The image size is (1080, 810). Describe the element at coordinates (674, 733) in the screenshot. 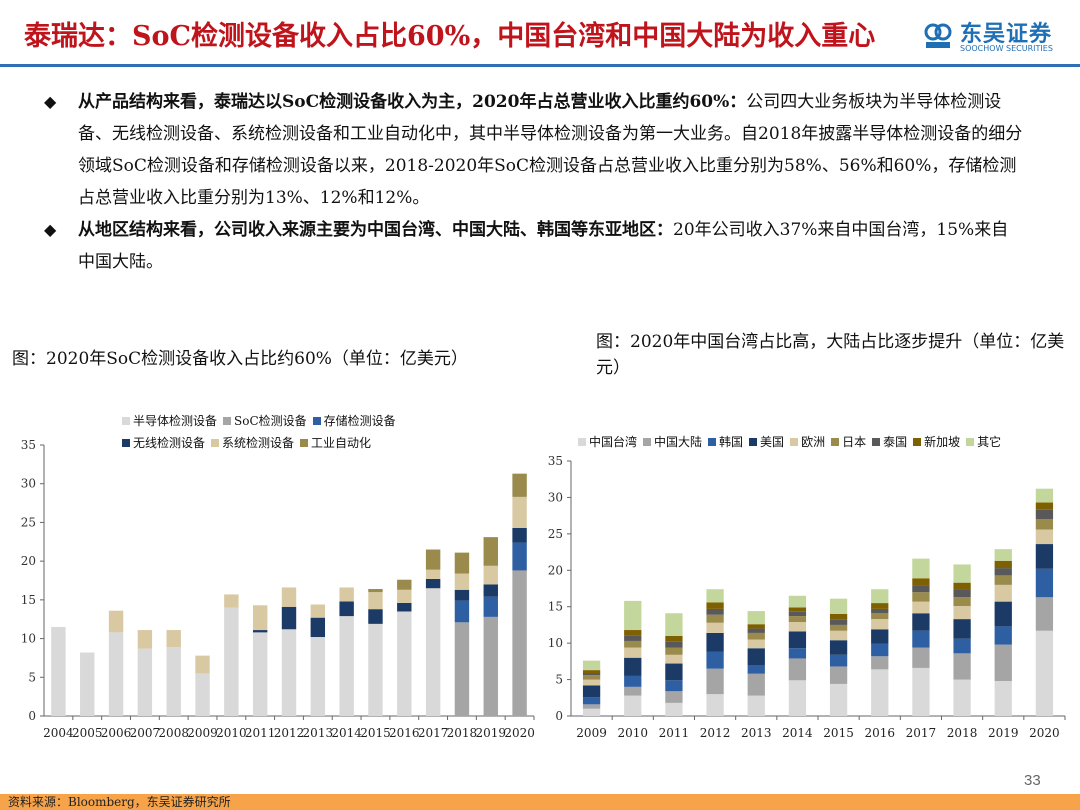

I see `x-tick-label: 2011` at that location.